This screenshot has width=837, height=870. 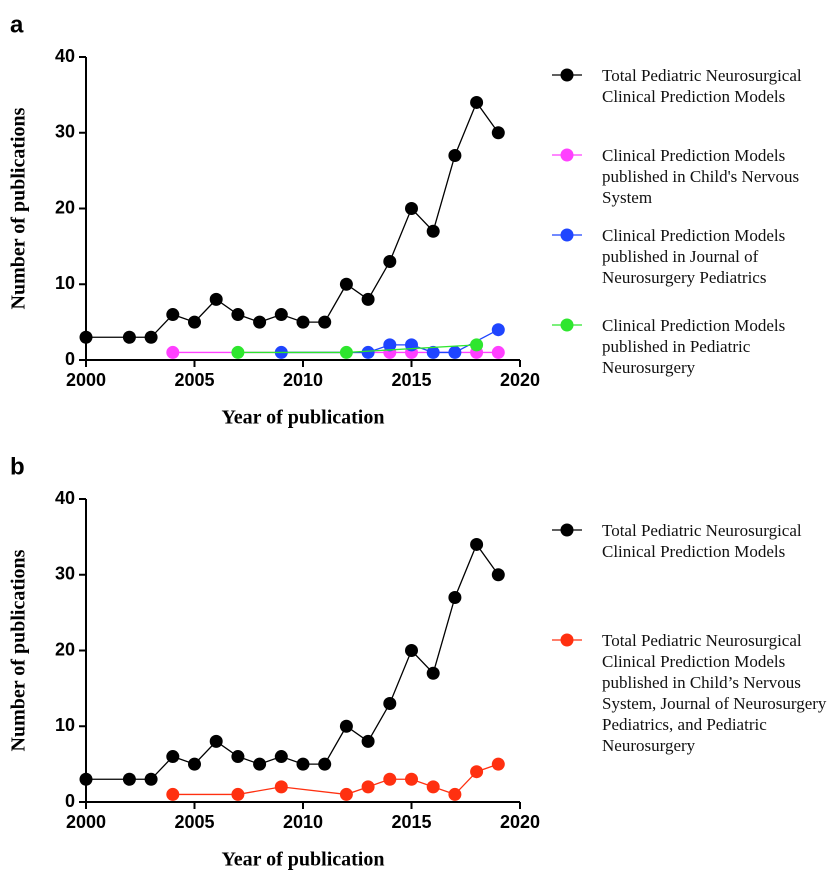 I want to click on x-tick-label: 2015, so click(x=411, y=380).